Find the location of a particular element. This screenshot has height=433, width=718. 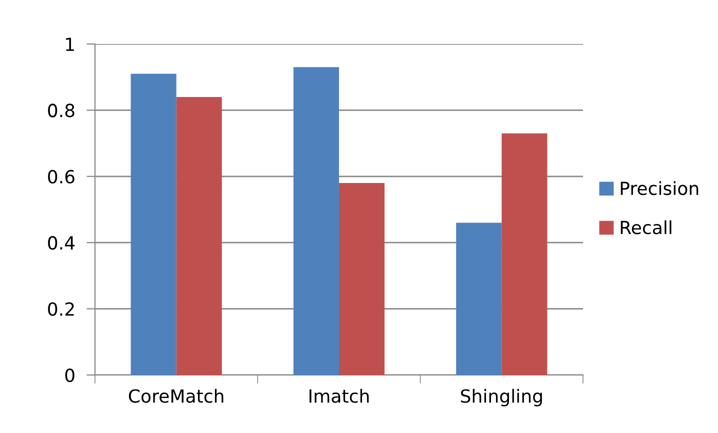

legend-label: Precision is located at coordinates (659, 188).